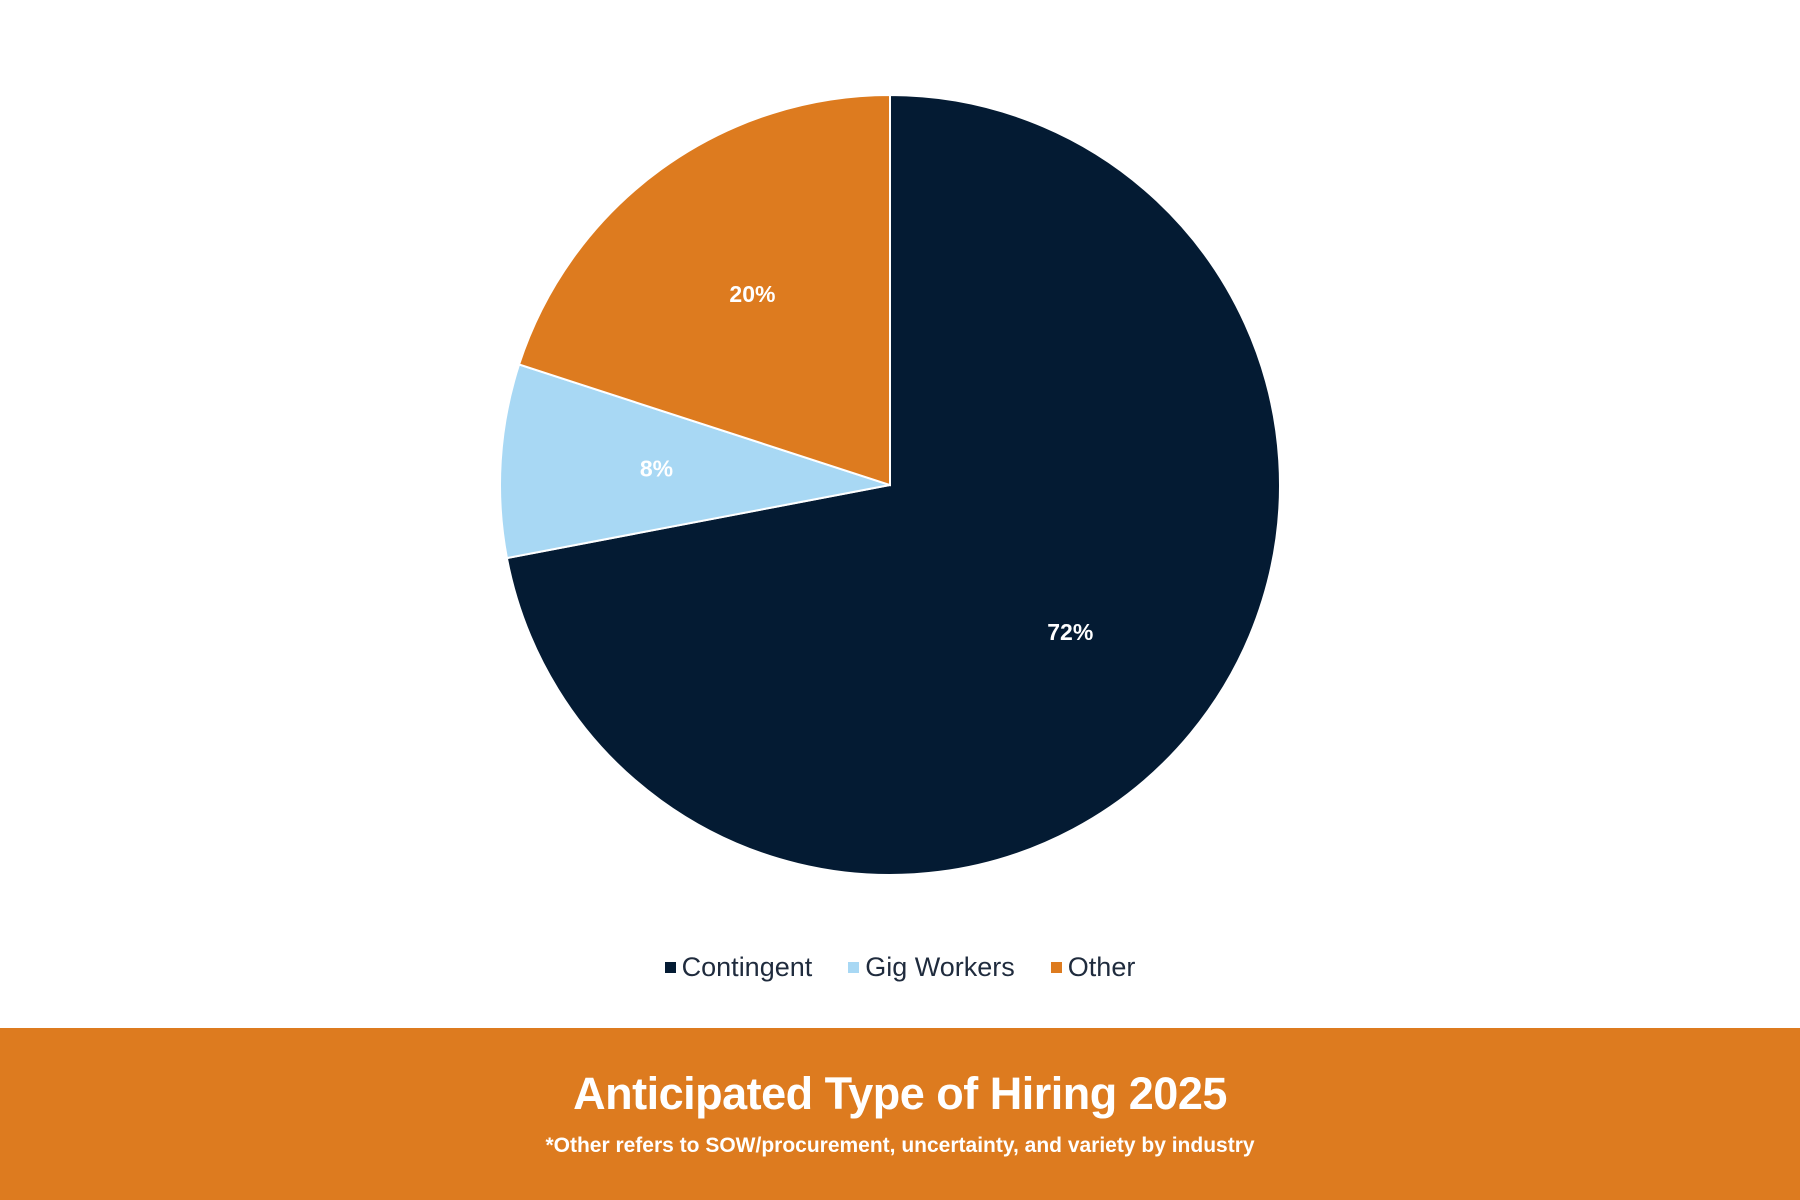 Image resolution: width=1800 pixels, height=1200 pixels. Describe the element at coordinates (656, 468) in the screenshot. I see `data-label-gig-workers: 8%` at that location.